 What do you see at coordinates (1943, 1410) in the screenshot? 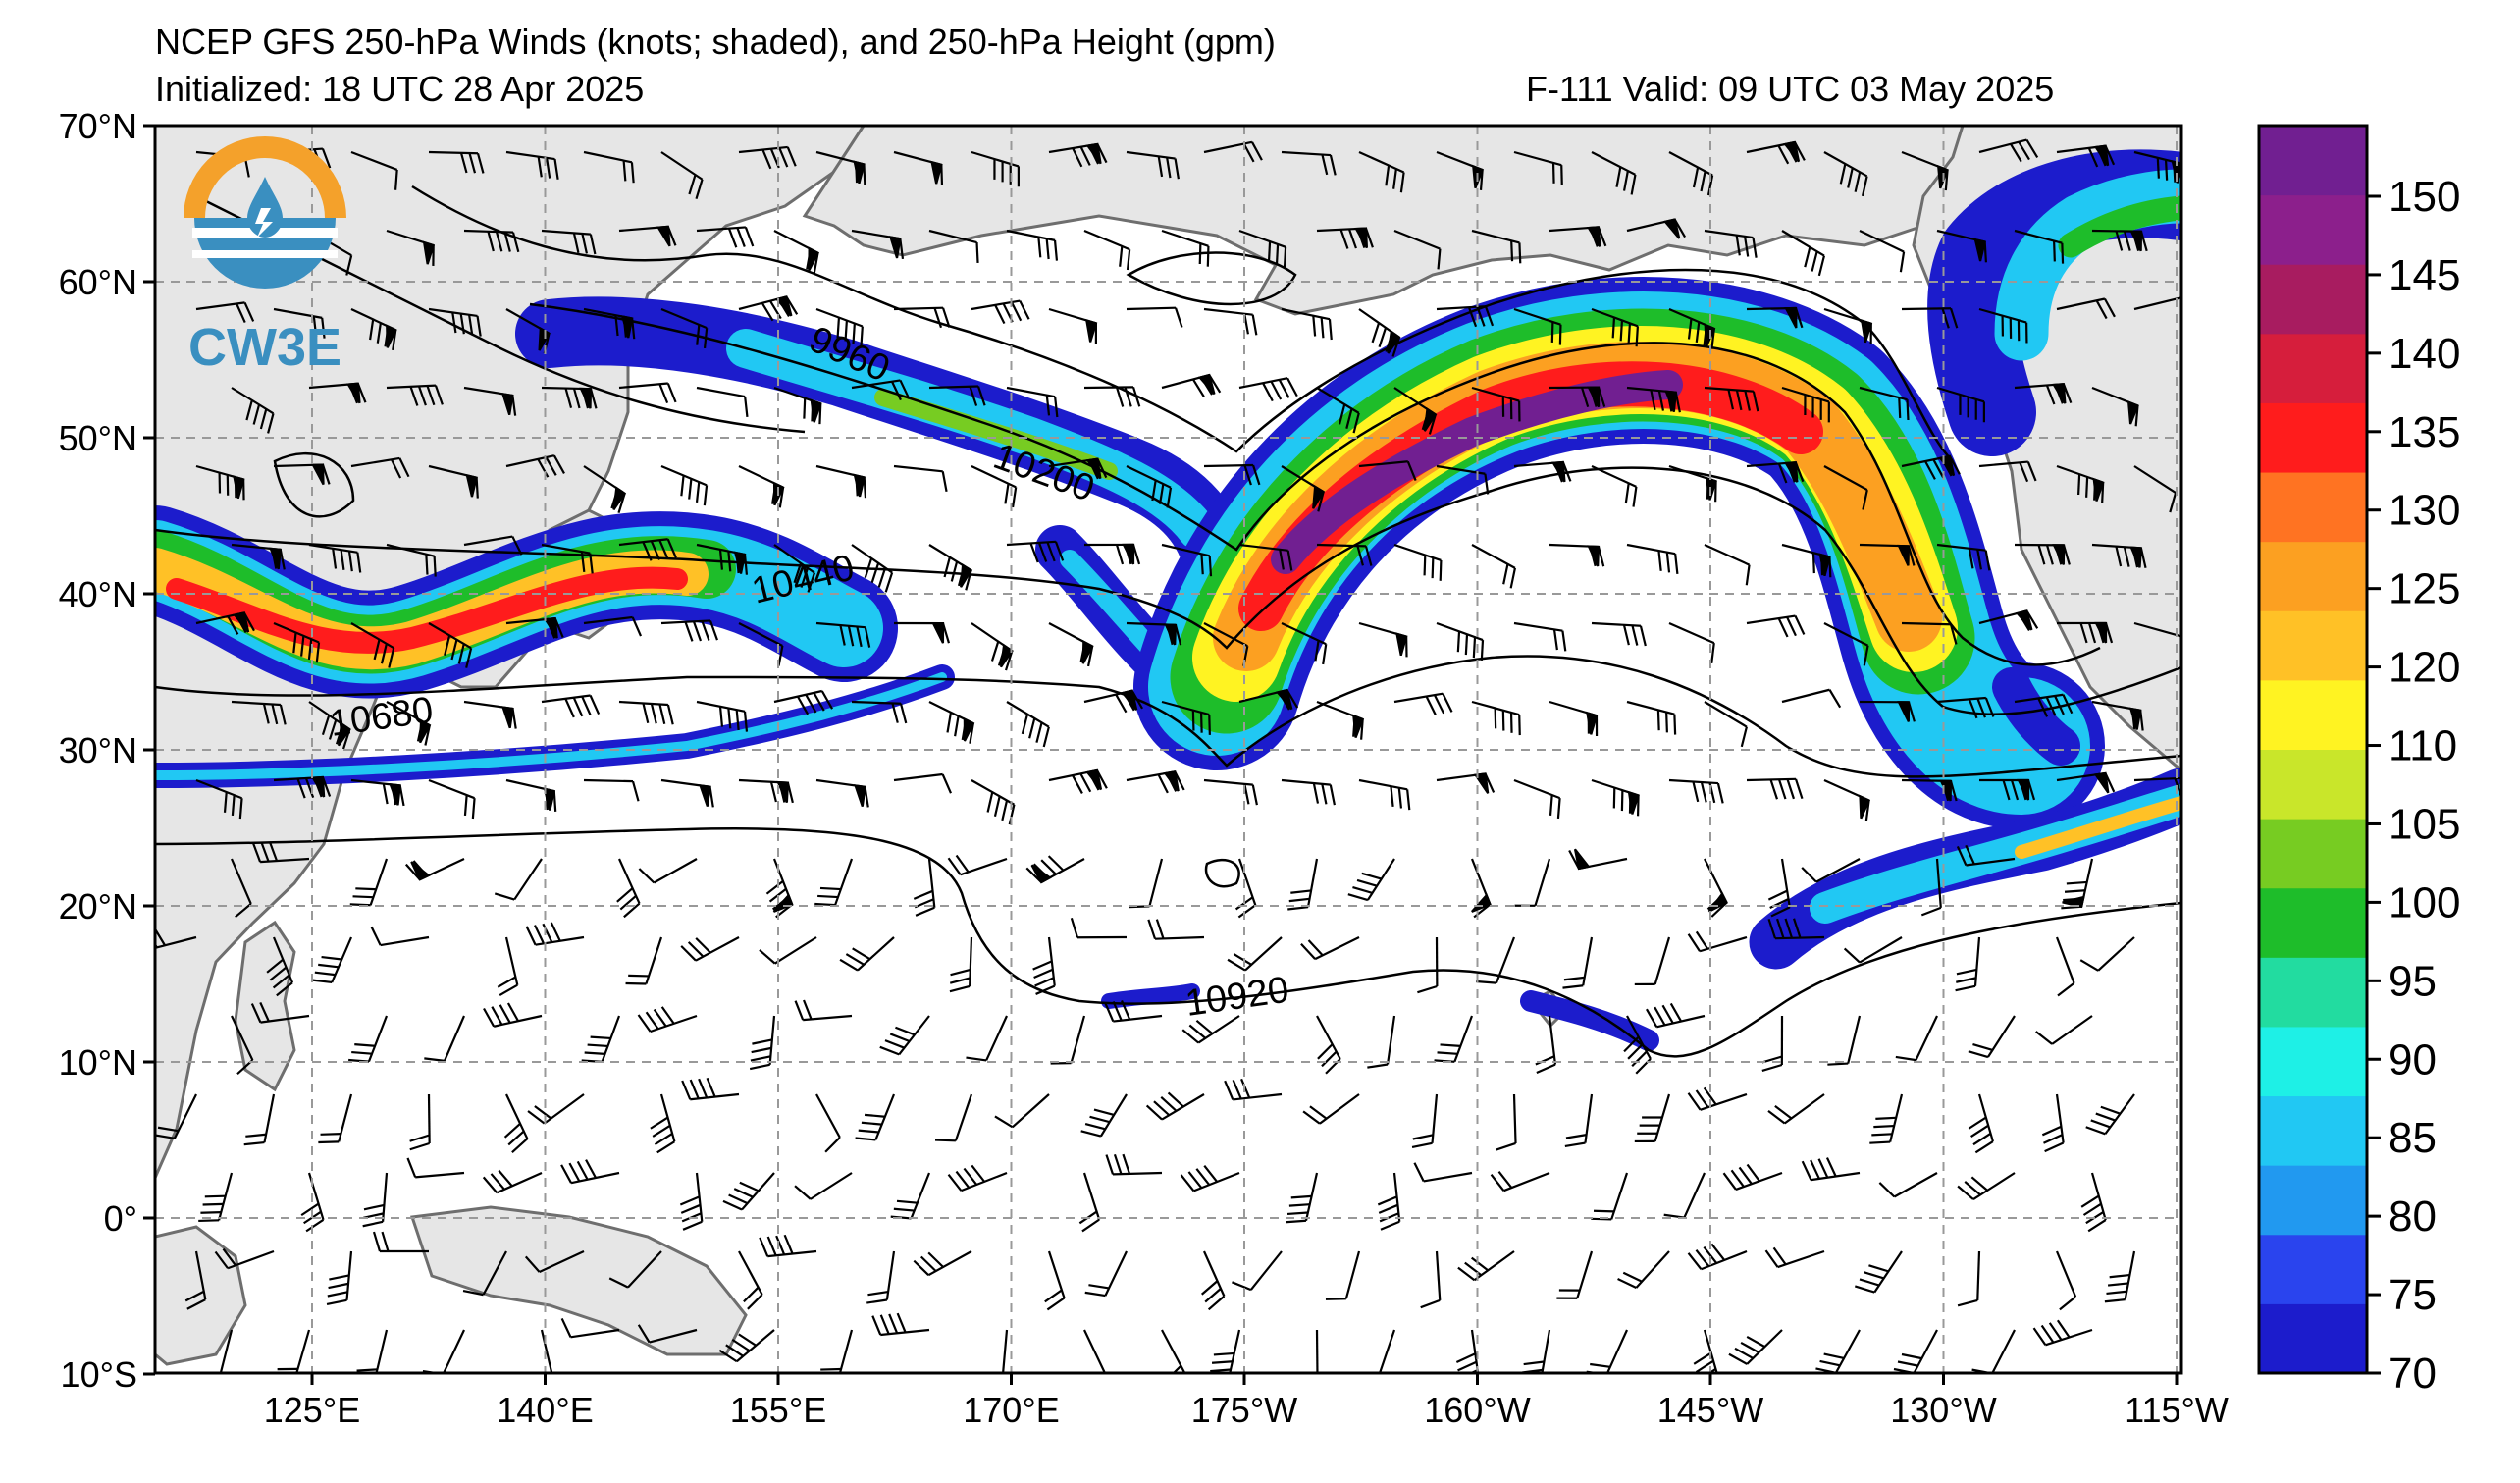
I see `lon-label: 130°W` at bounding box center [1943, 1410].